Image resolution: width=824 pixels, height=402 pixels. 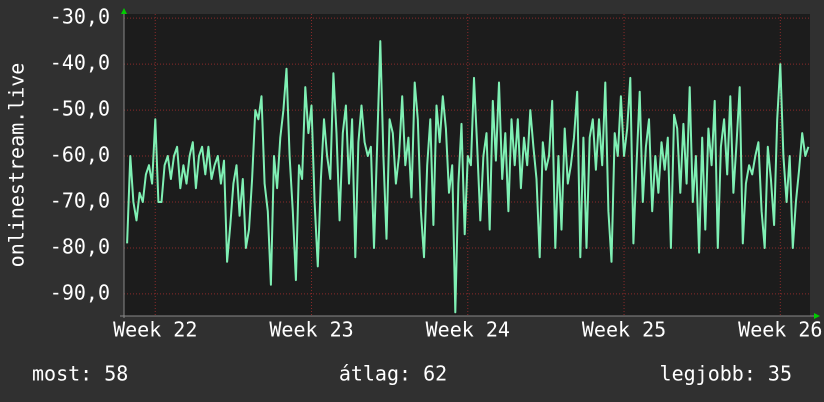 I want to click on y-tick-label: -60,0, so click(x=80, y=155).